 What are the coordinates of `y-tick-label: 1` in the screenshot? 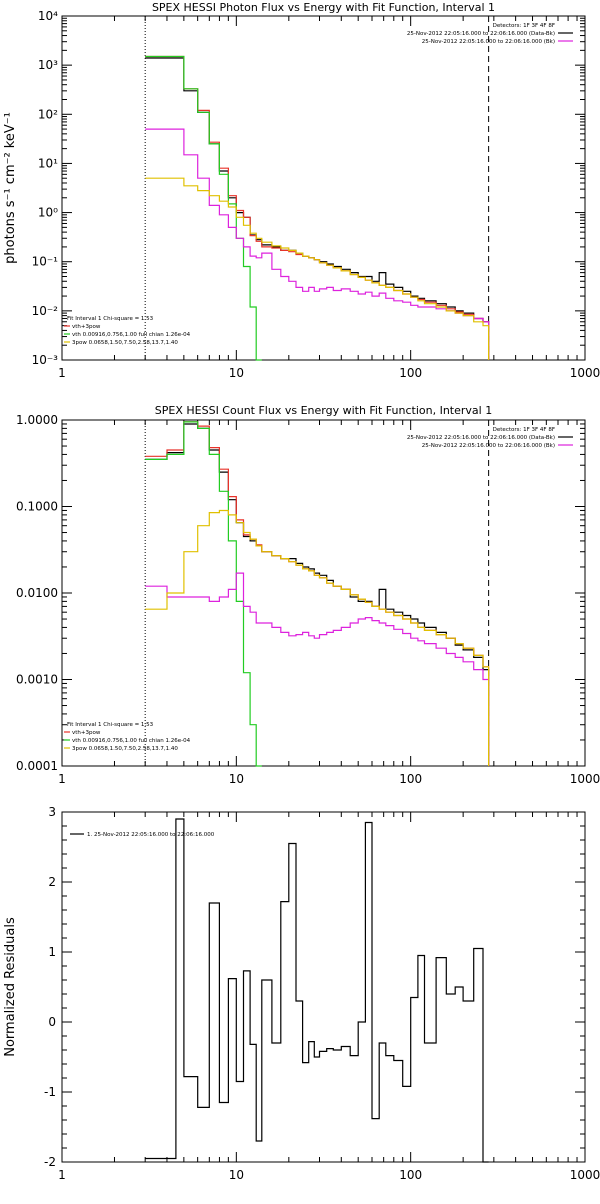 It's located at (52, 952).